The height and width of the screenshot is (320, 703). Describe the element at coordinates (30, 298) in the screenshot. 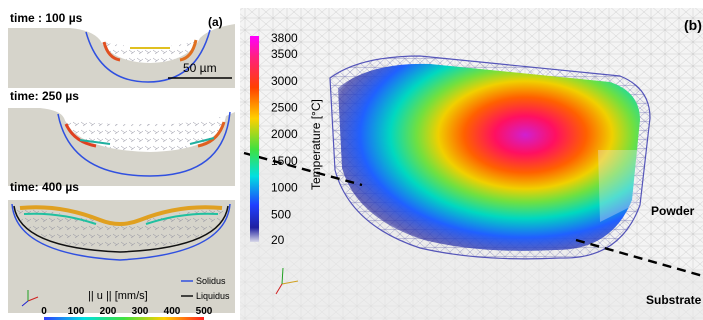

I see `axes-triad-a` at that location.